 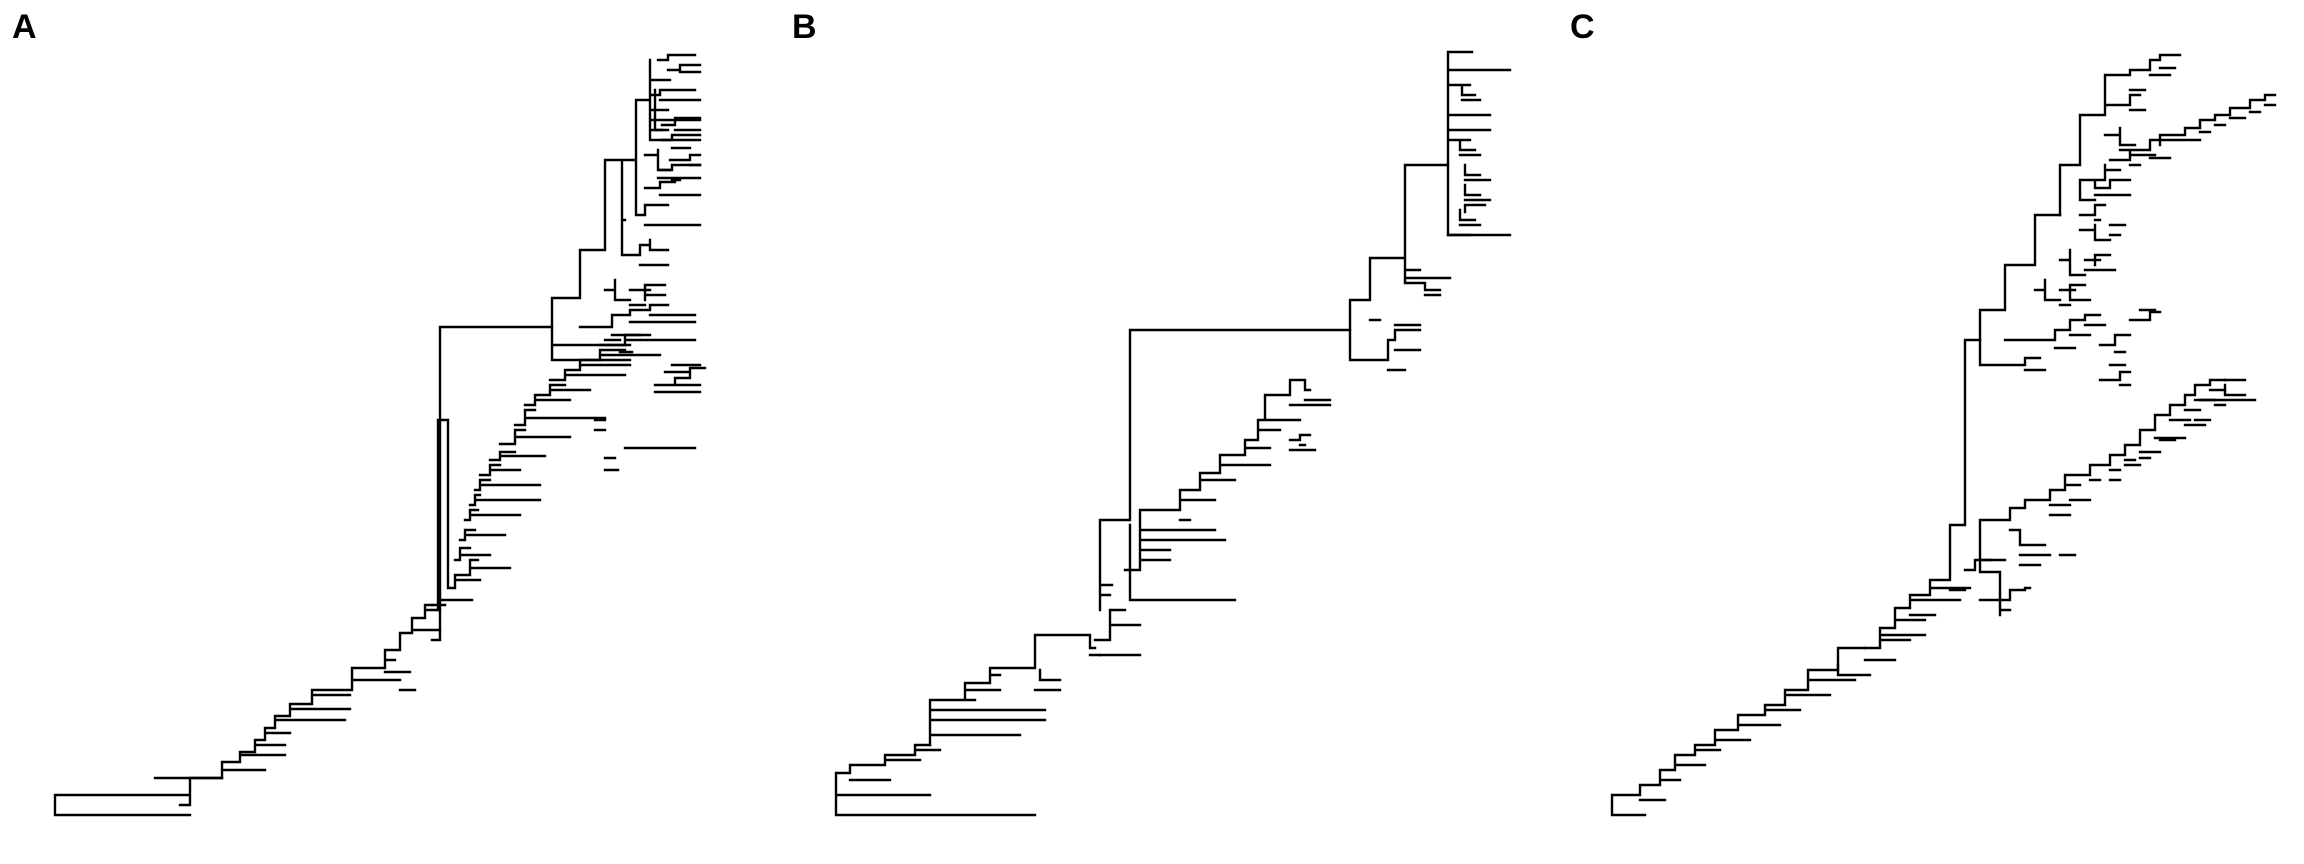 I want to click on tree-a-lower-clade, so click(x=566, y=472).